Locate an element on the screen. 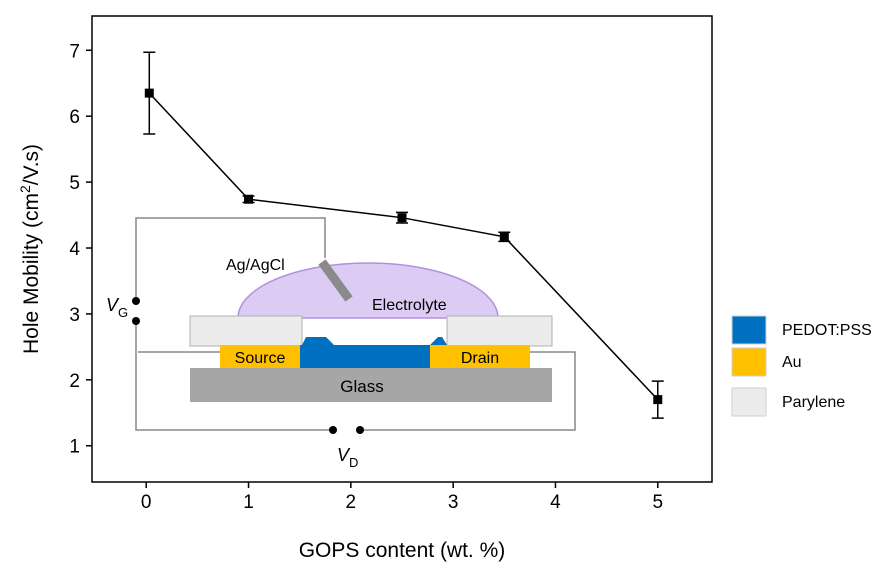 The width and height of the screenshot is (892, 568). legend-label: PEDOT:PSS is located at coordinates (827, 330).